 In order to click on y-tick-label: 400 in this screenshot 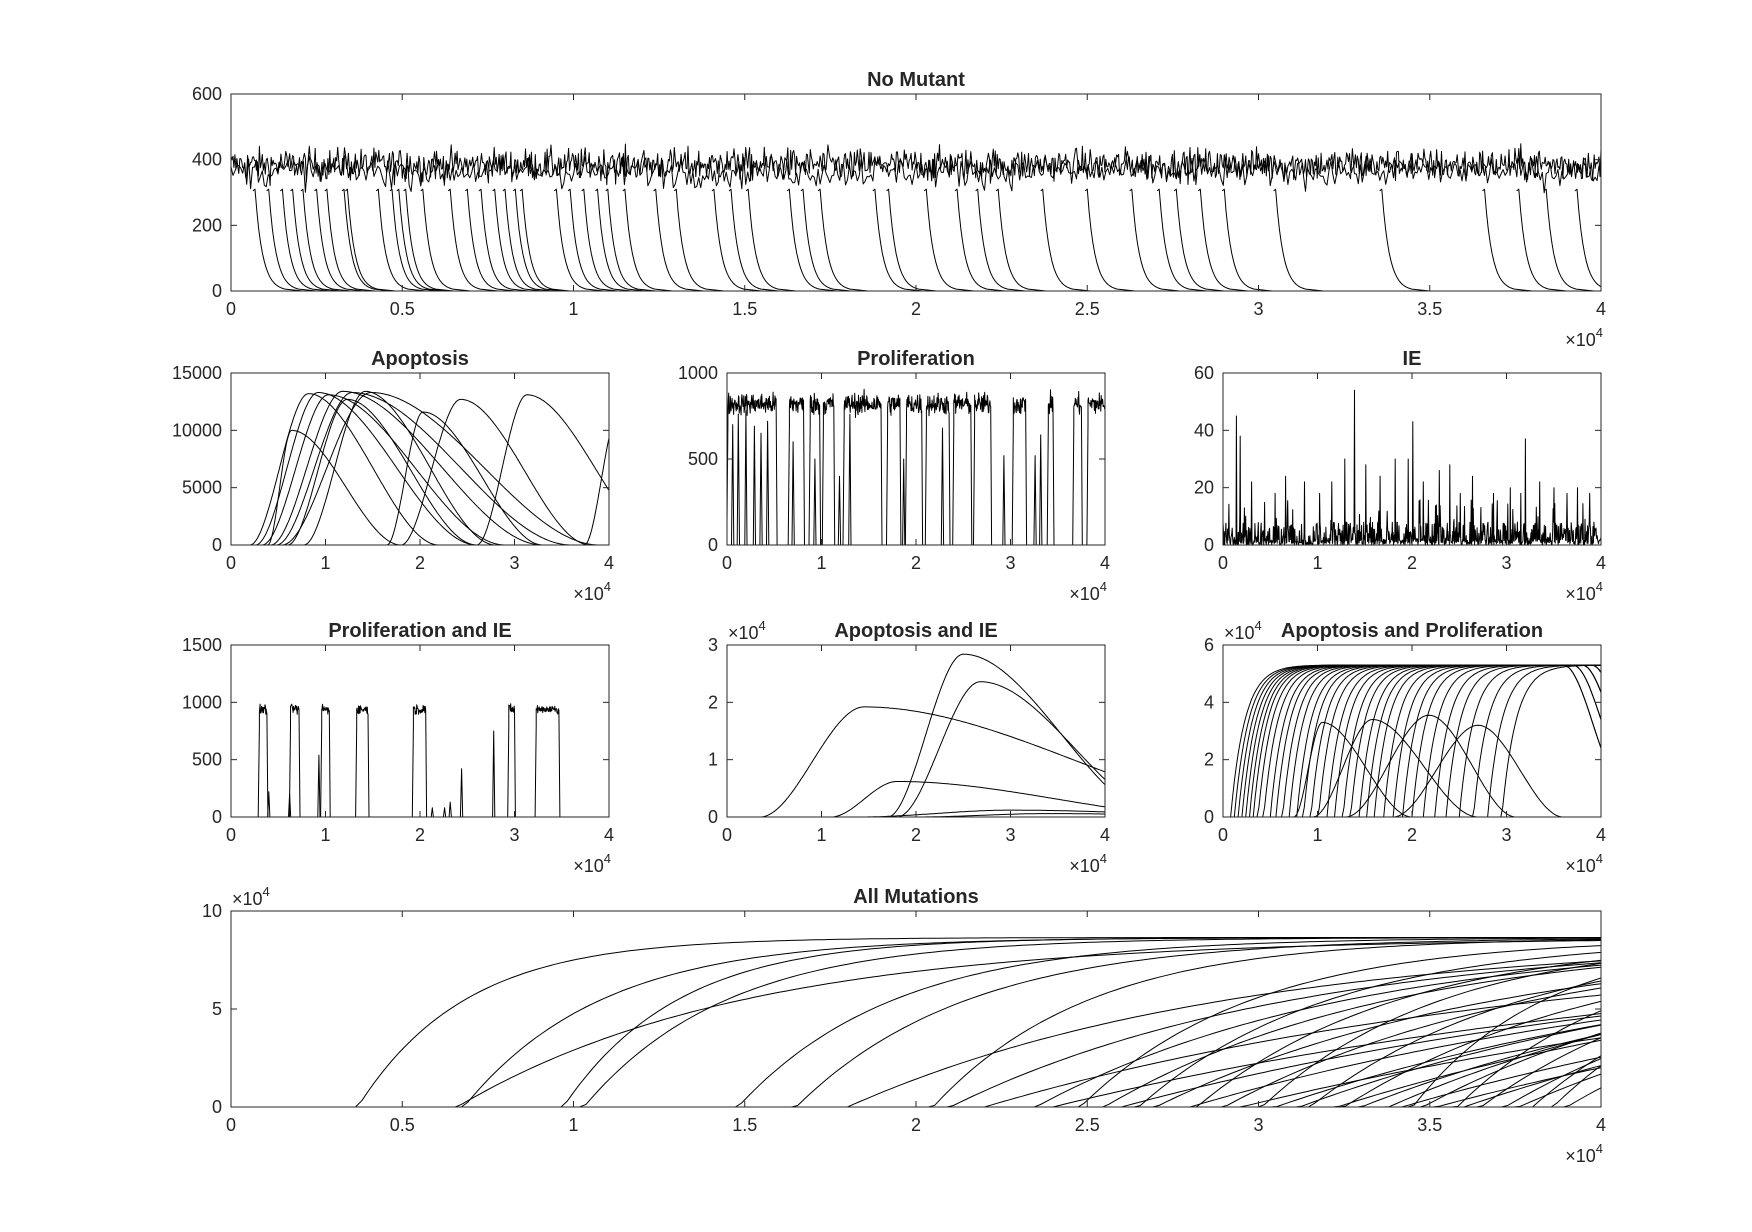, I will do `click(207, 160)`.